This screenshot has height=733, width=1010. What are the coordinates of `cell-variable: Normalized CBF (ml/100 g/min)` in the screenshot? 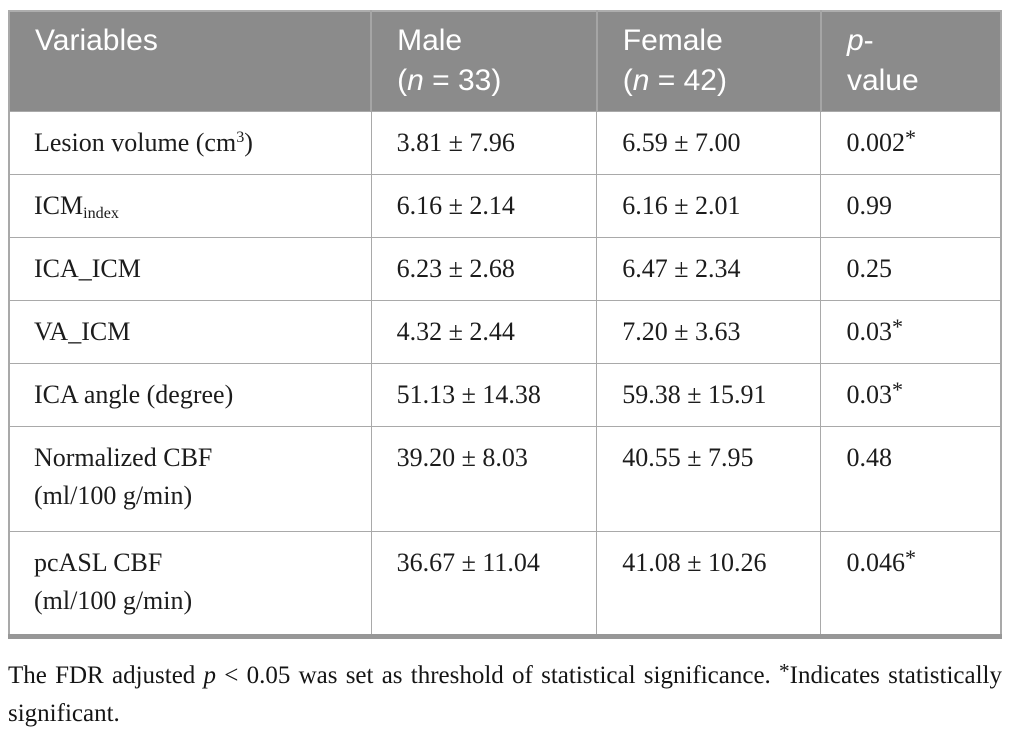 It's located at (190, 478).